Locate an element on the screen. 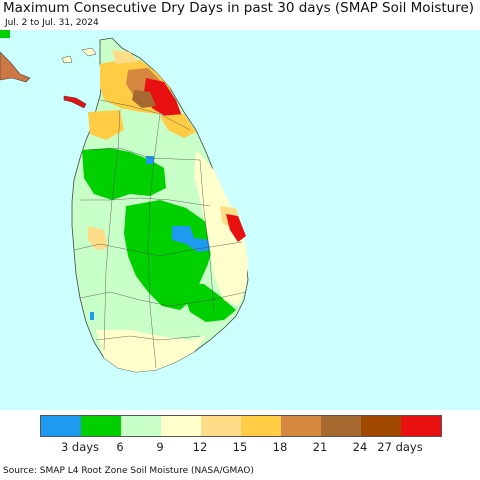  north-red is located at coordinates (163, 98).